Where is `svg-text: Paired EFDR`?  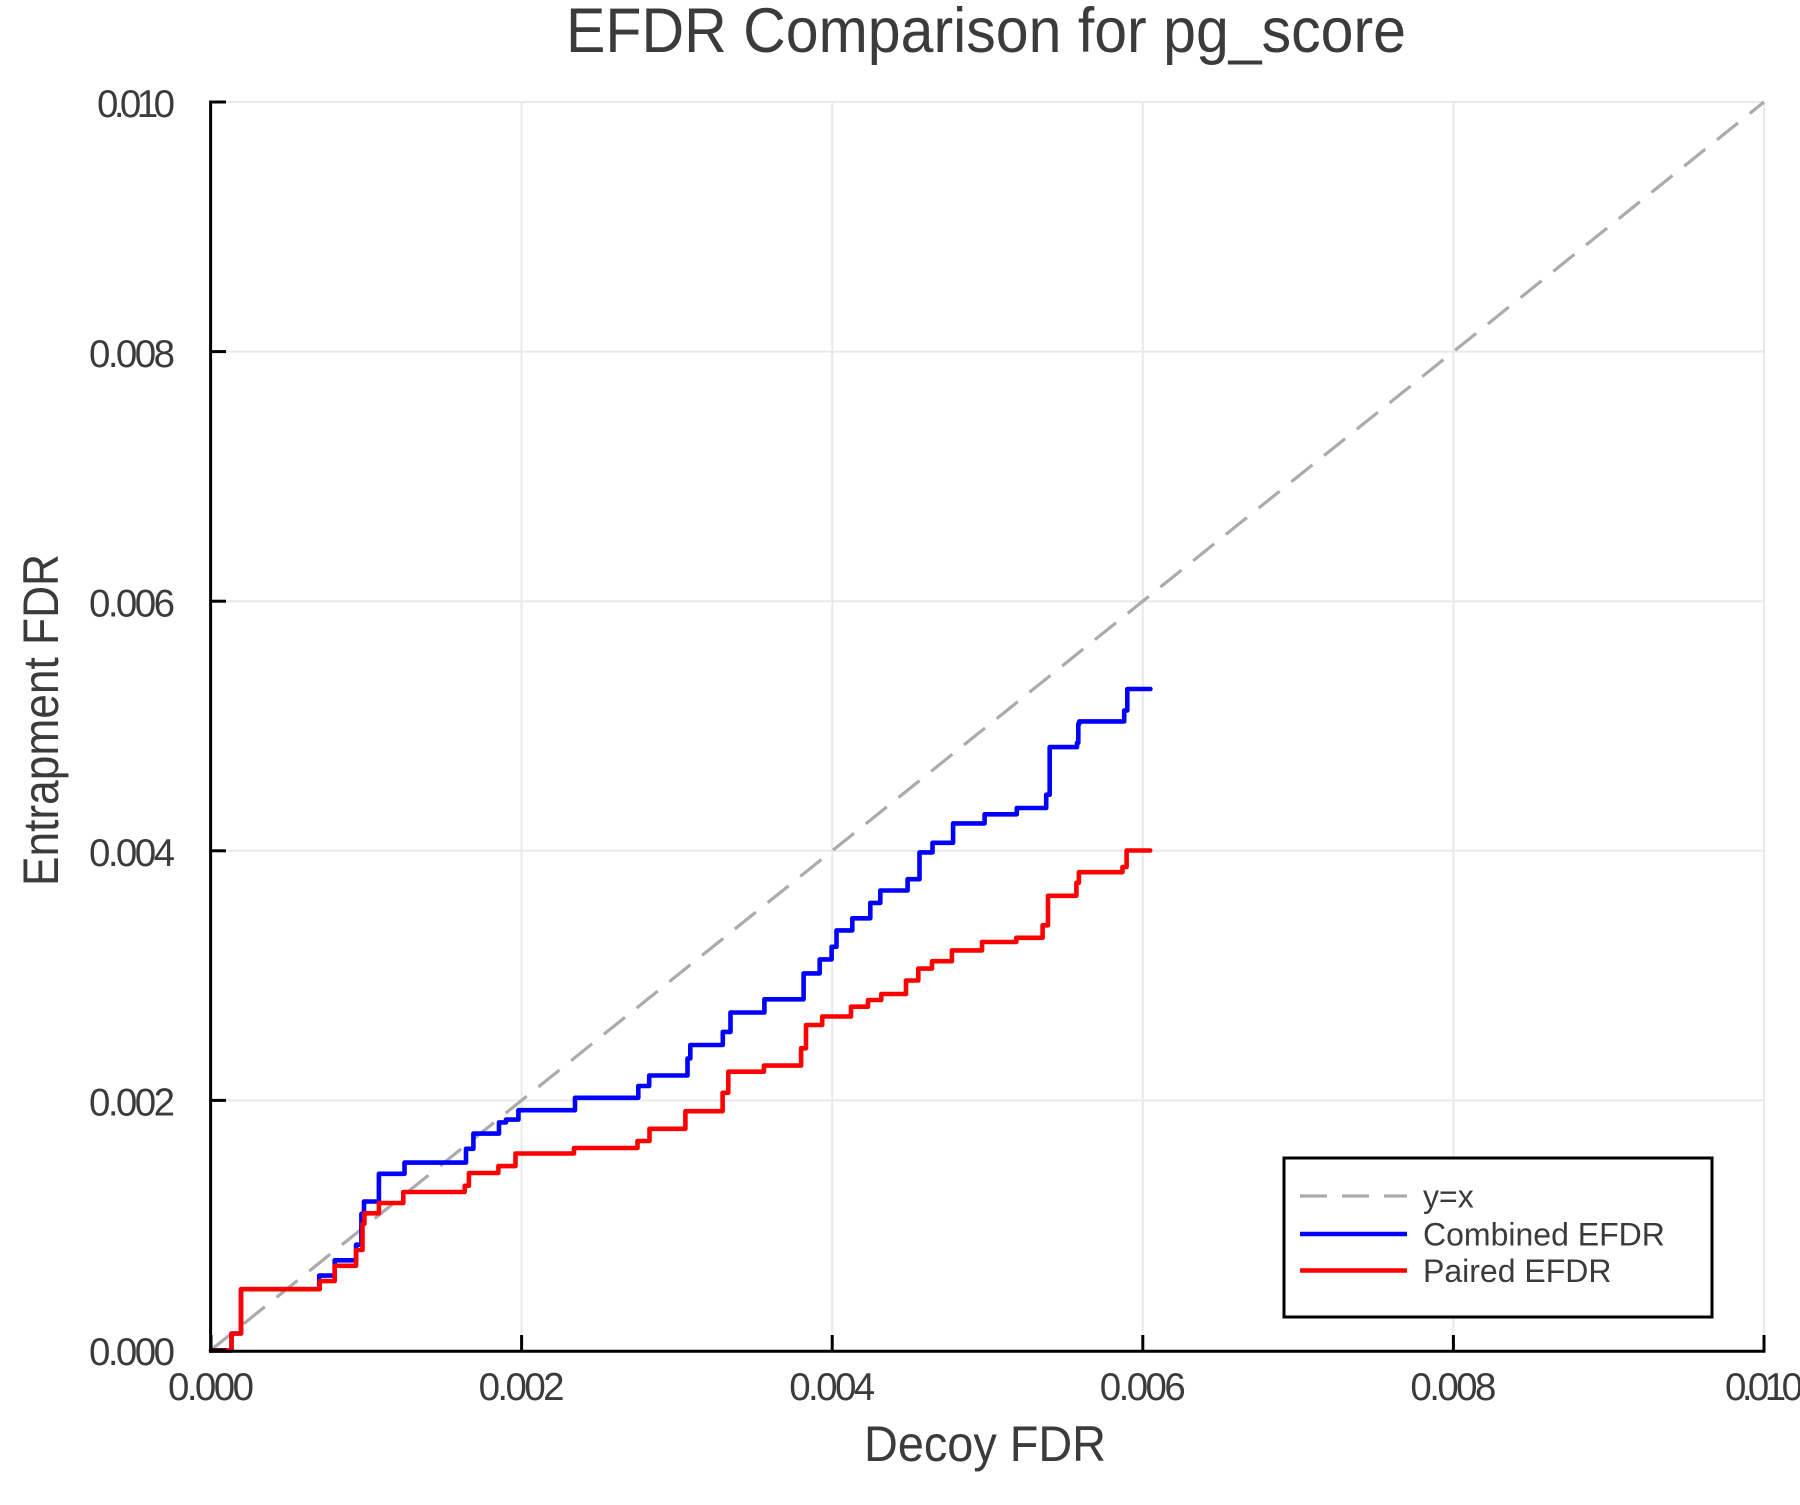
svg-text: Paired EFDR is located at coordinates (1517, 1271).